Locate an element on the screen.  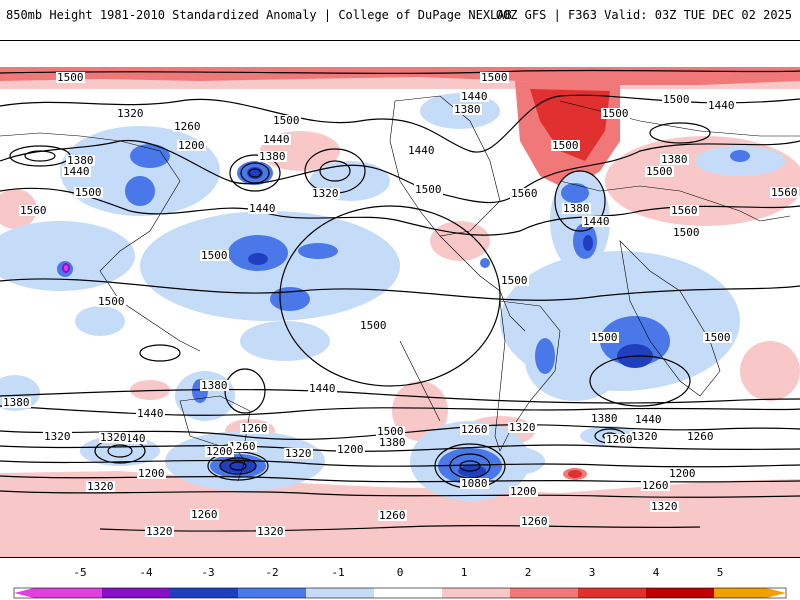
legend-arrow-right is located at coordinates (776, 593).